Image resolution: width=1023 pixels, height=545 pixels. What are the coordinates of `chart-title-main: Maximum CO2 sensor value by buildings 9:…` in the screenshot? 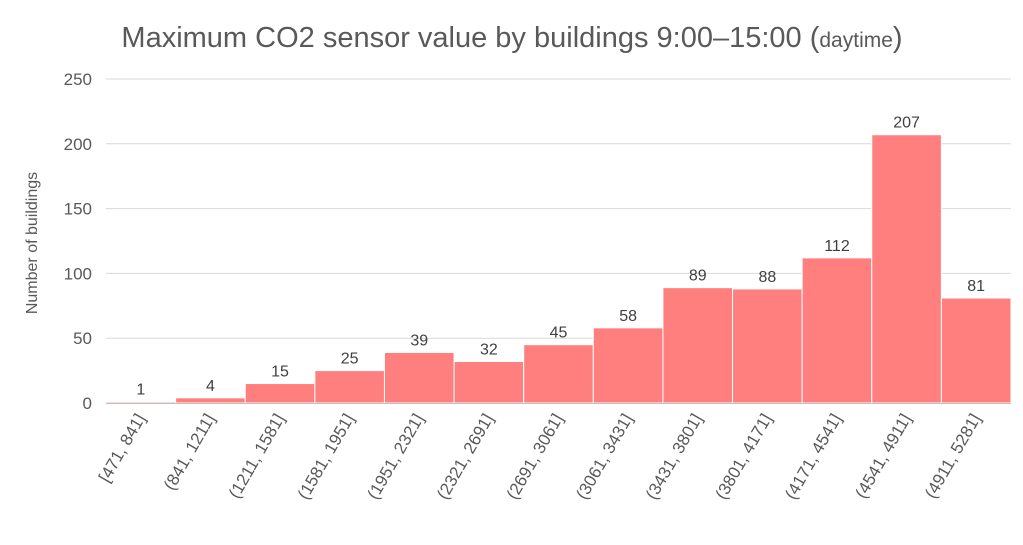 It's located at (470, 38).